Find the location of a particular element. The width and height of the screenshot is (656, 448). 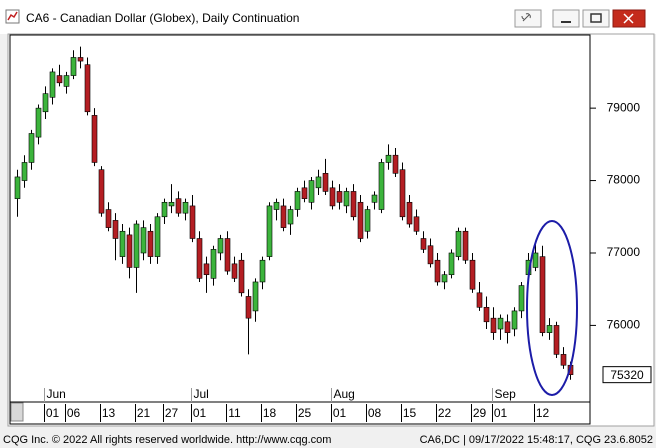

restore-button is located at coordinates (596, 18).